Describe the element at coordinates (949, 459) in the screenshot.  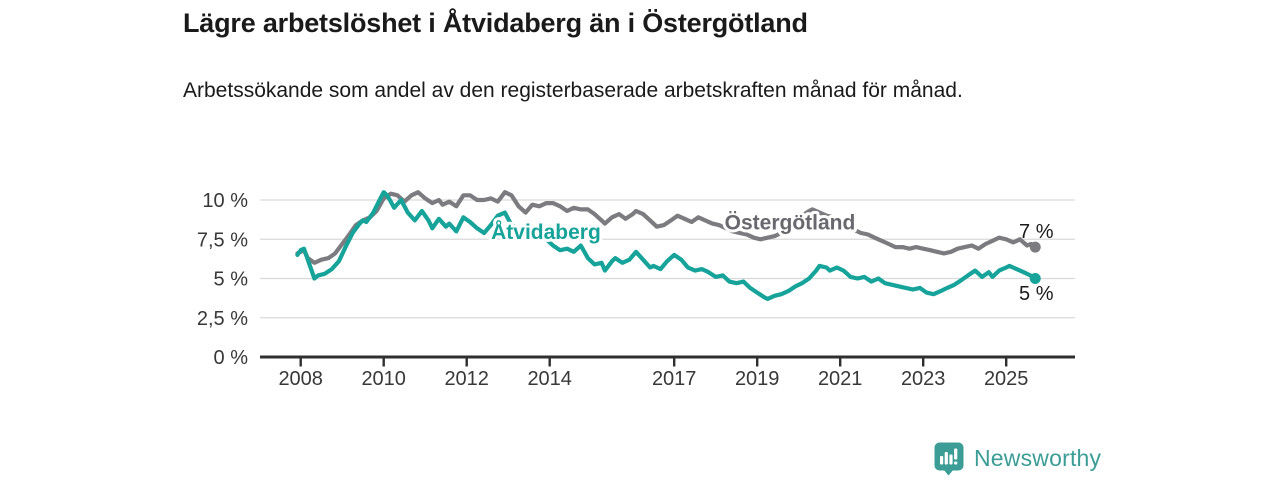
I see `newsworthy-logo-icon` at that location.